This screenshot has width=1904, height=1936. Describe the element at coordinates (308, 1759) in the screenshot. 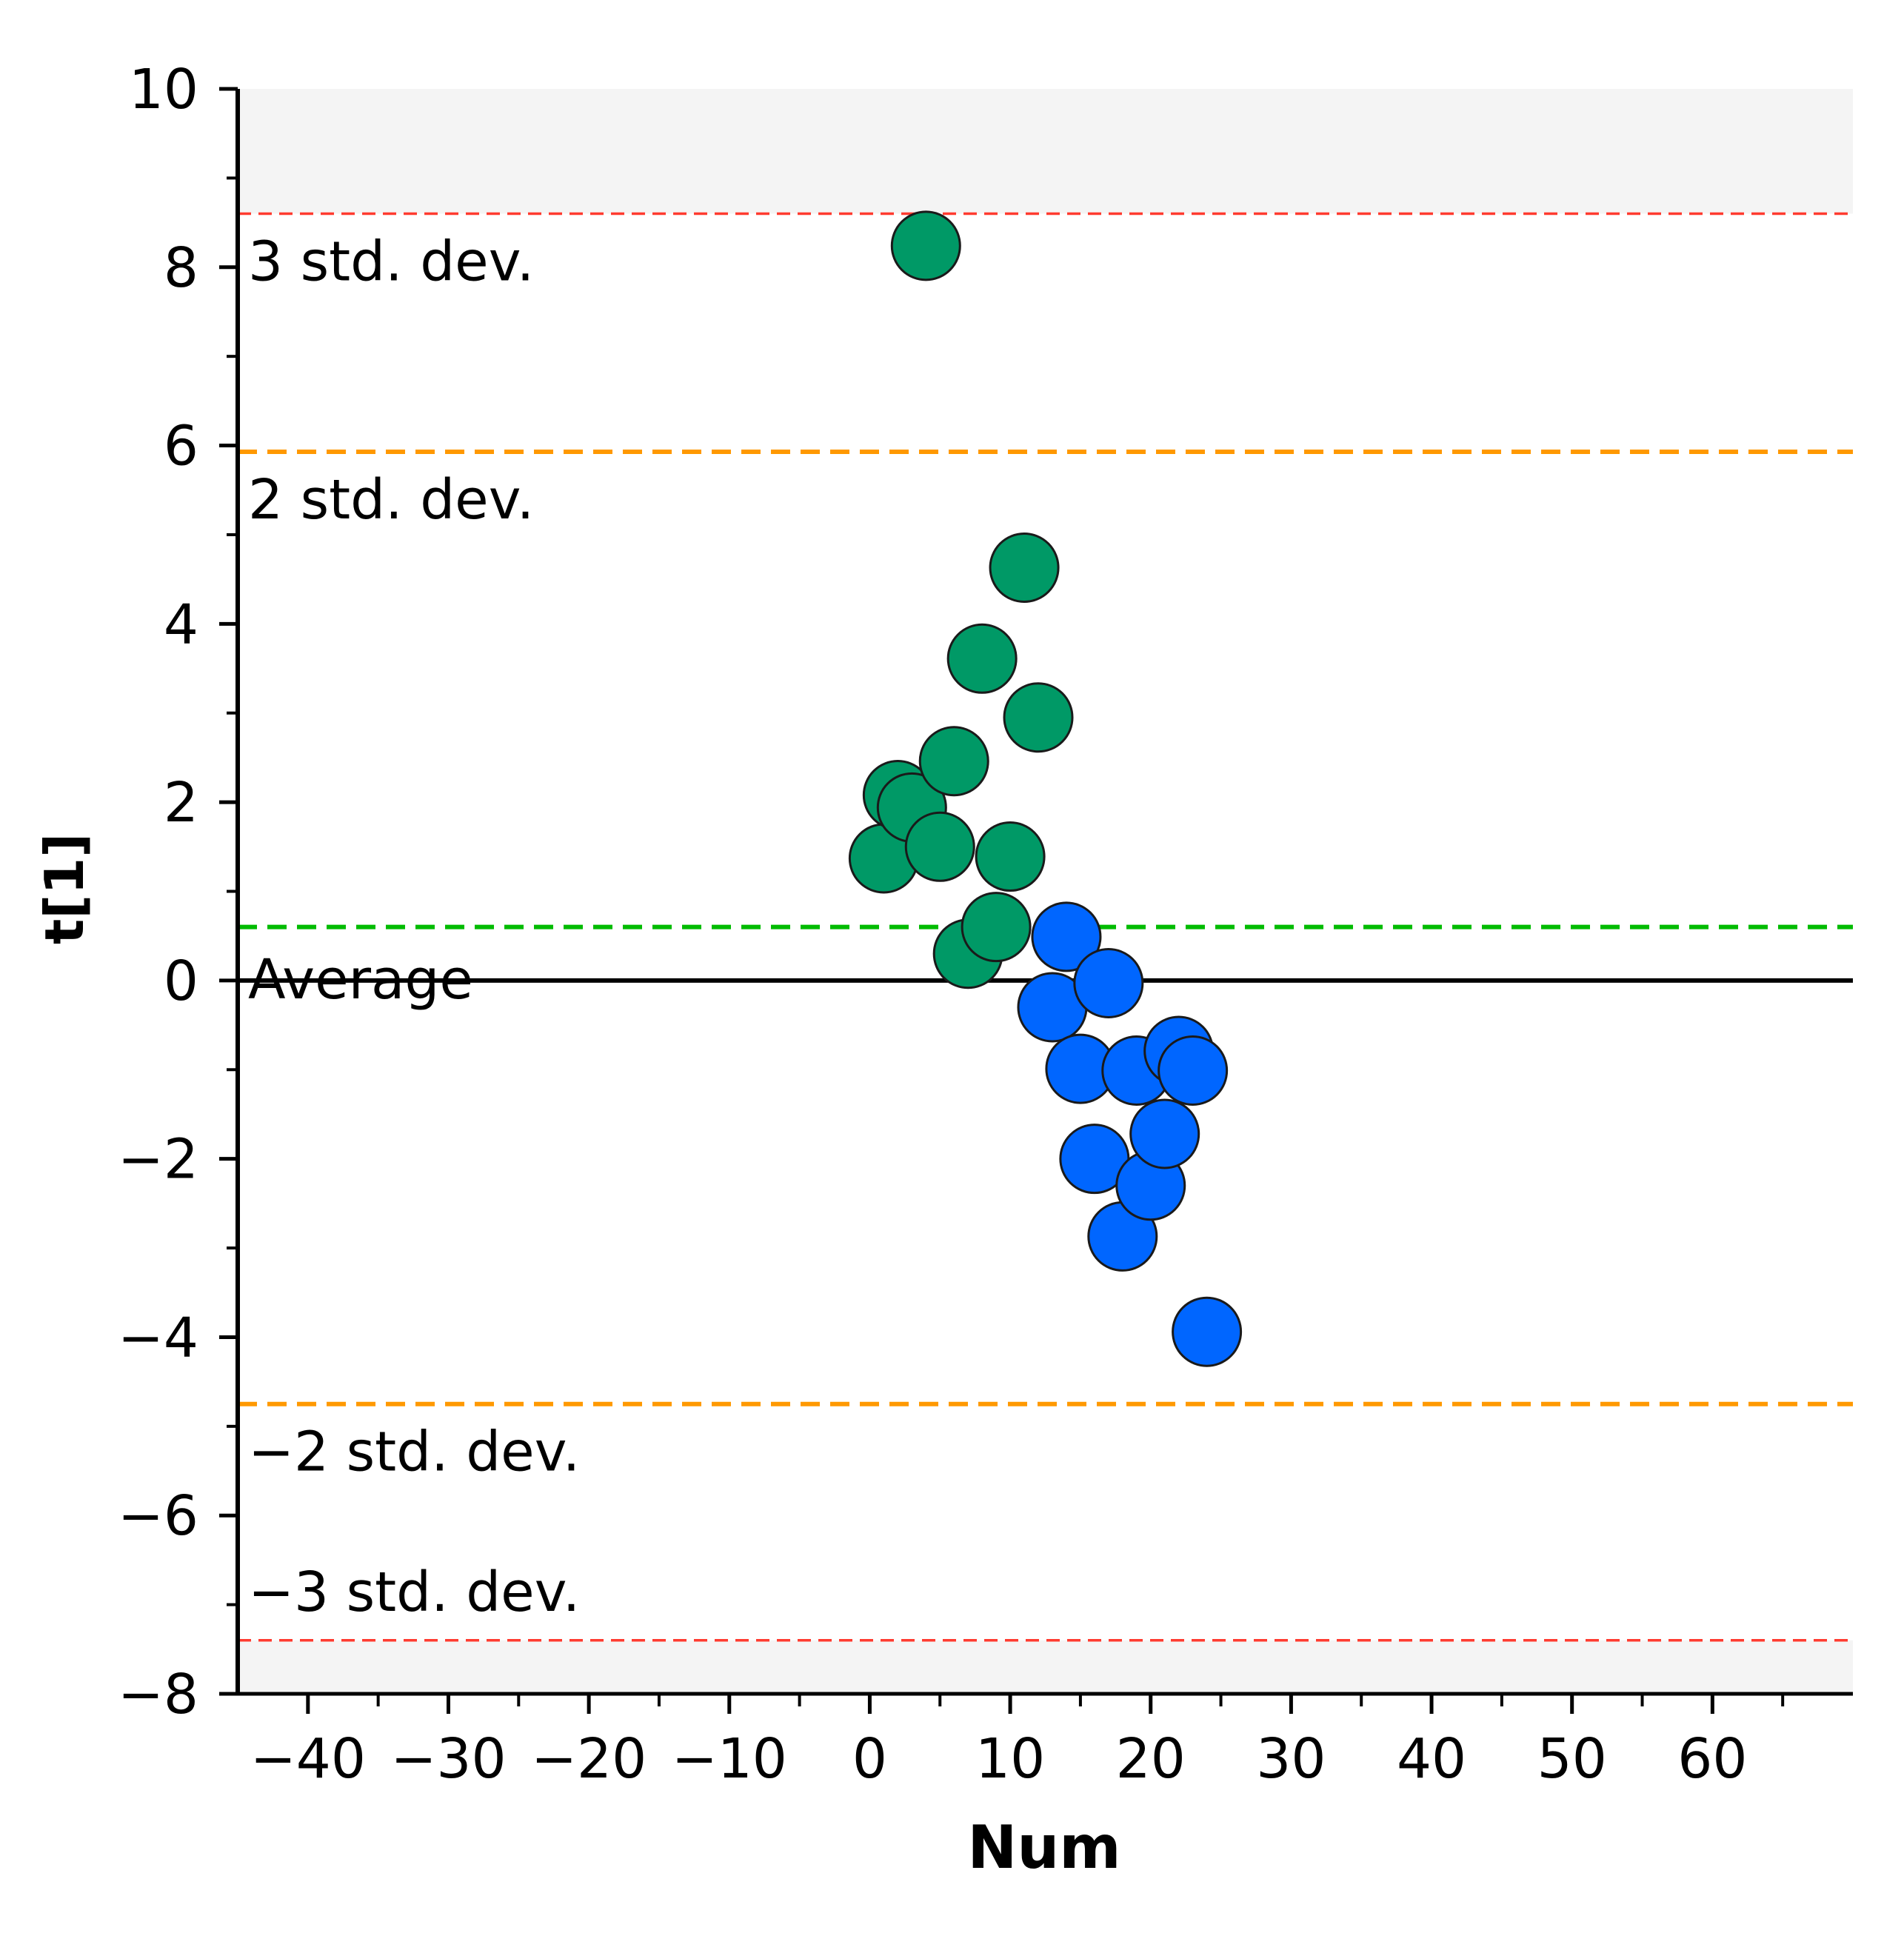

I see `x-tick-label: −40` at that location.